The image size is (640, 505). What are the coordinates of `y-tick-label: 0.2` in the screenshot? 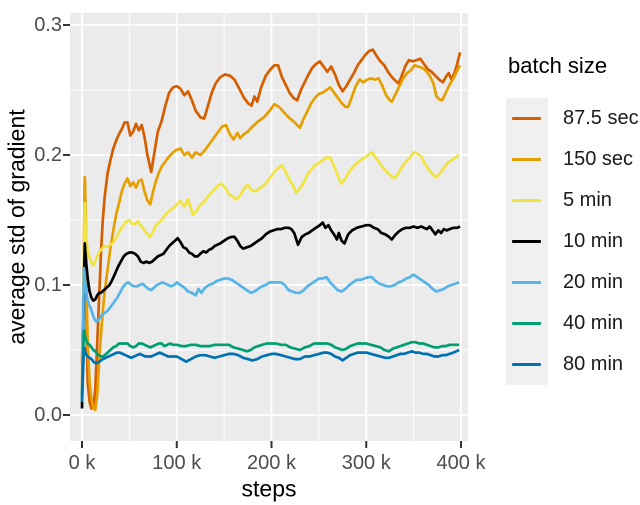 It's located at (48, 155).